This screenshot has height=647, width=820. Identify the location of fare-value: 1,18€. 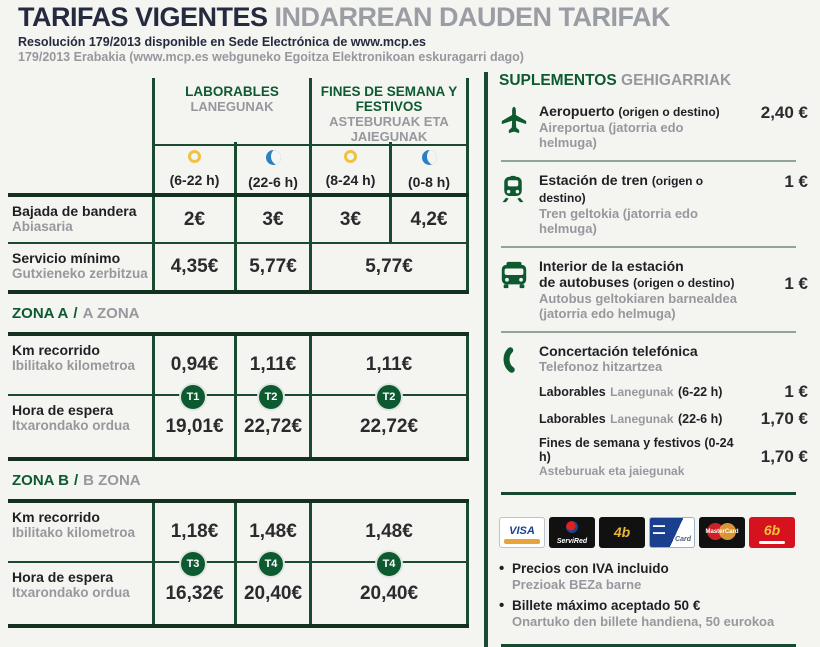
(193, 532).